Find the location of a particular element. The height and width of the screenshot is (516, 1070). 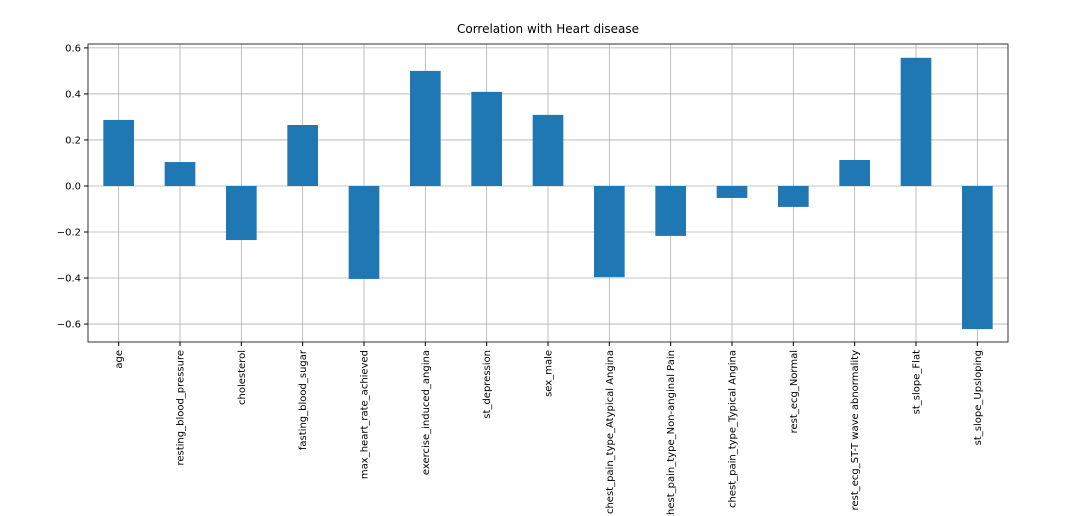

x-tick-label: resting_blood_pressure is located at coordinates (181, 408).